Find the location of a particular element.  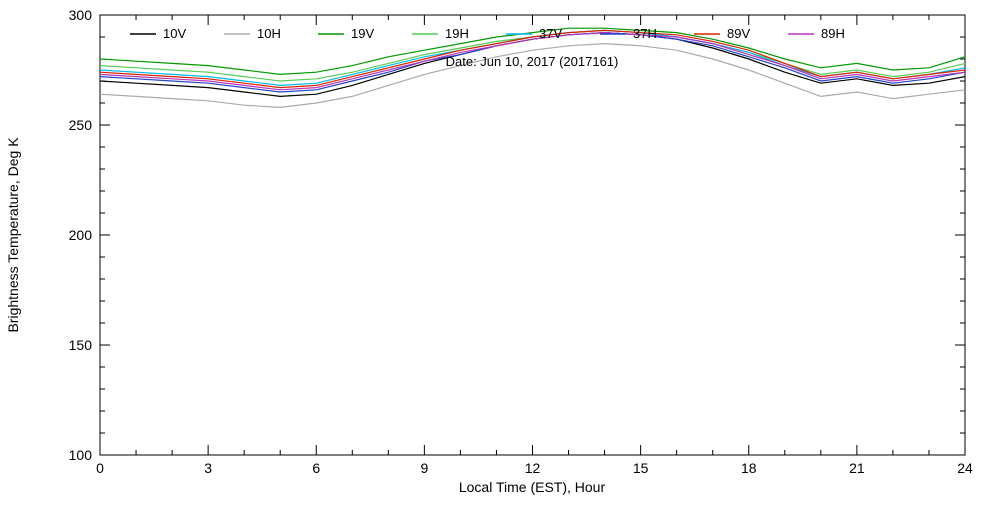

legend-label-10H: 10H is located at coordinates (269, 33).